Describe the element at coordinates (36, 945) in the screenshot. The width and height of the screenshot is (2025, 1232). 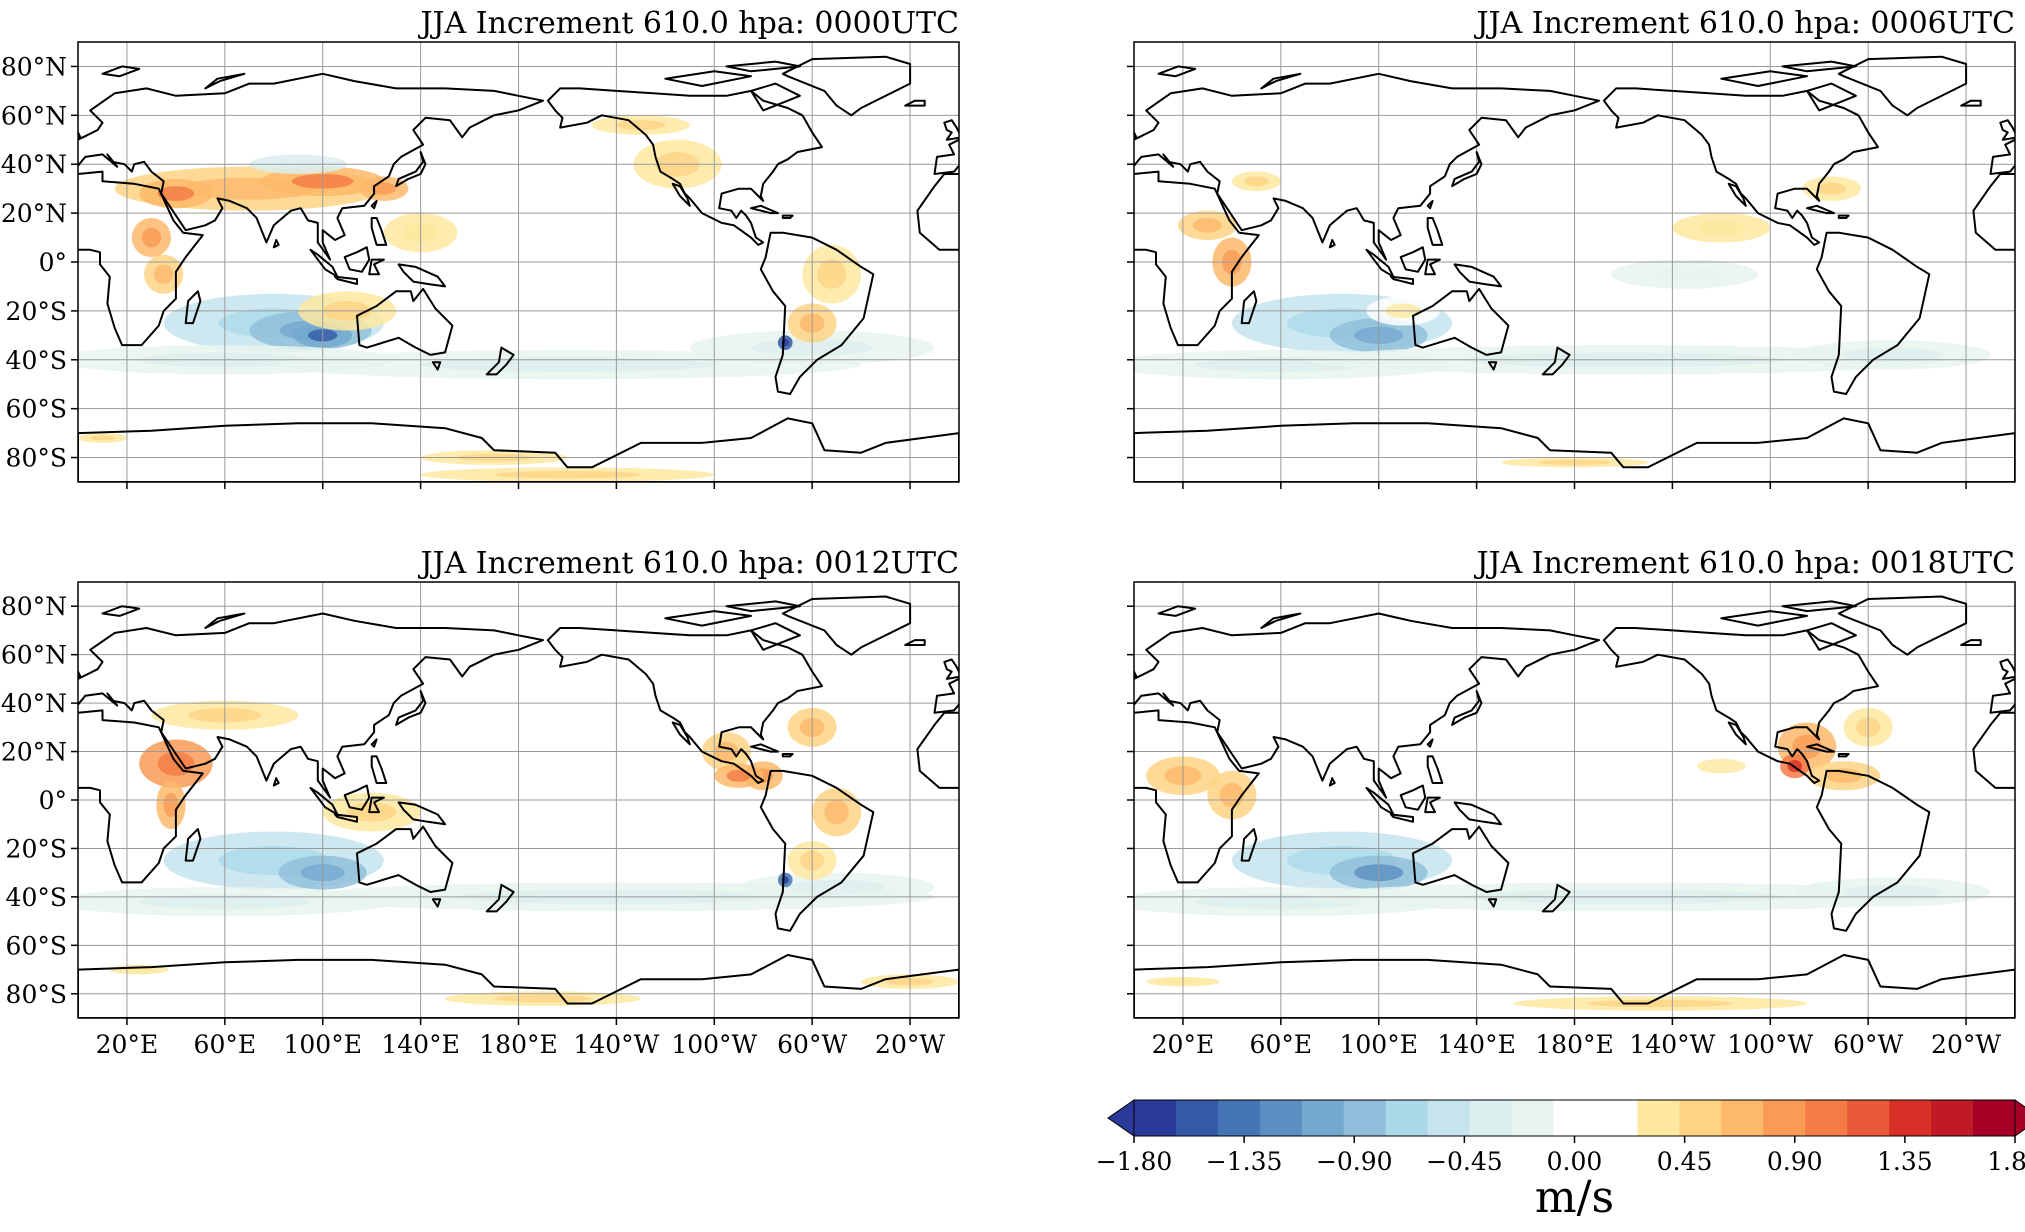
I see `lat-tick-label: 60°S` at that location.